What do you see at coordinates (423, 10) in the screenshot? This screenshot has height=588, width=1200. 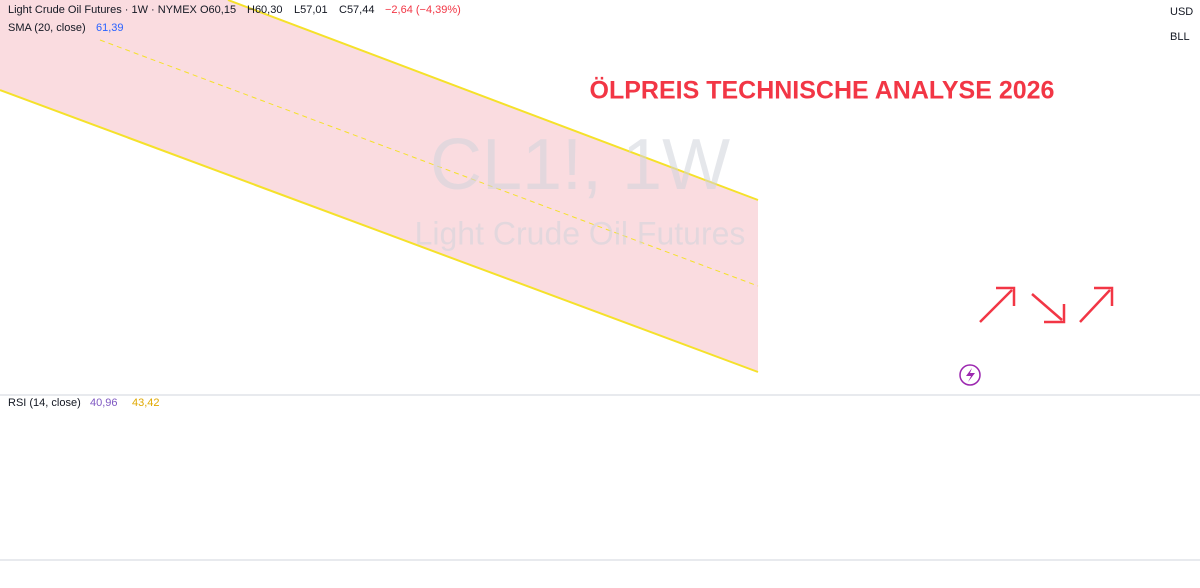 I see `ohlc-change: −2,64 (−4,39%)` at bounding box center [423, 10].